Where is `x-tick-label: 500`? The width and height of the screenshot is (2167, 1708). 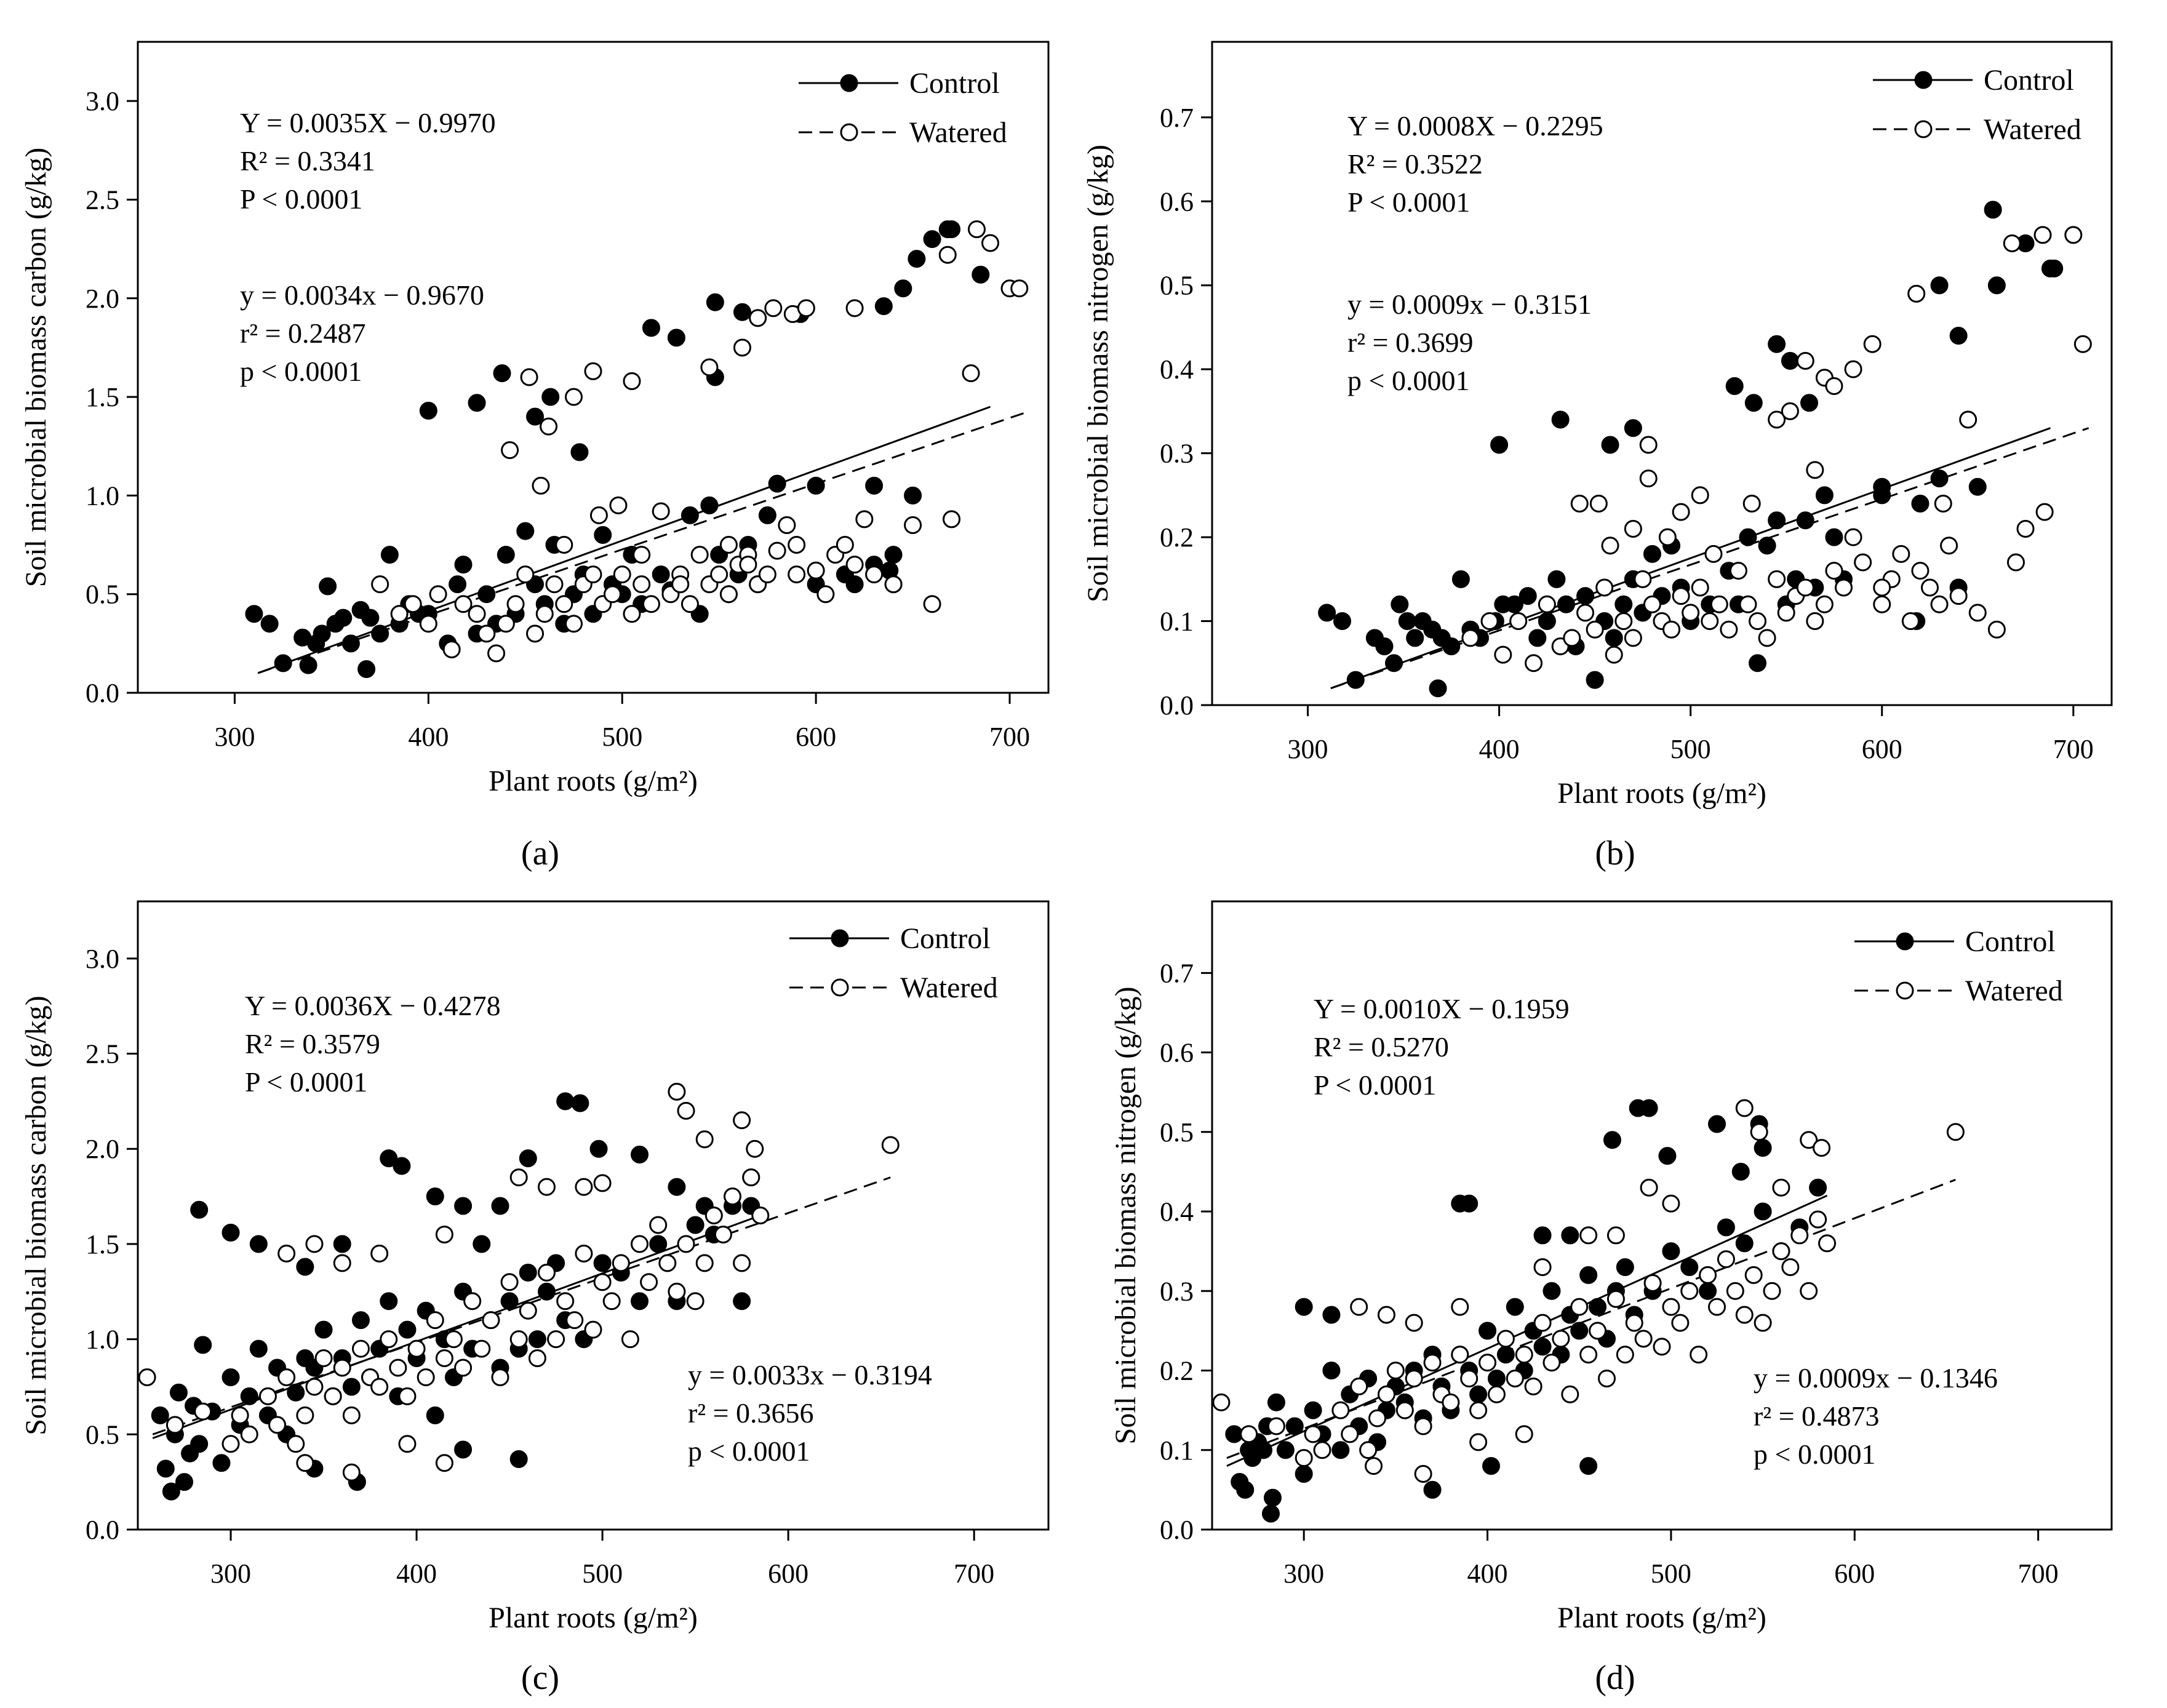
x-tick-label: 500 is located at coordinates (1690, 749).